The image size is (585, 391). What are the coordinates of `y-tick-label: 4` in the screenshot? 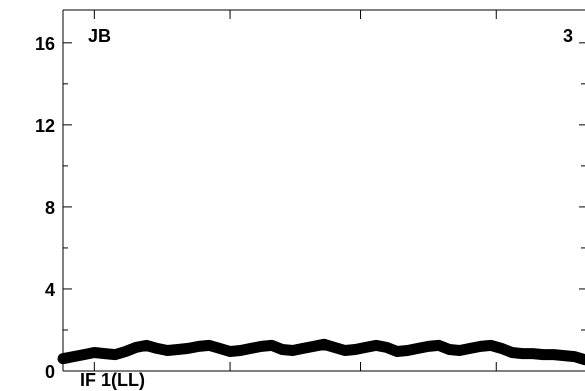 It's located at (50, 290).